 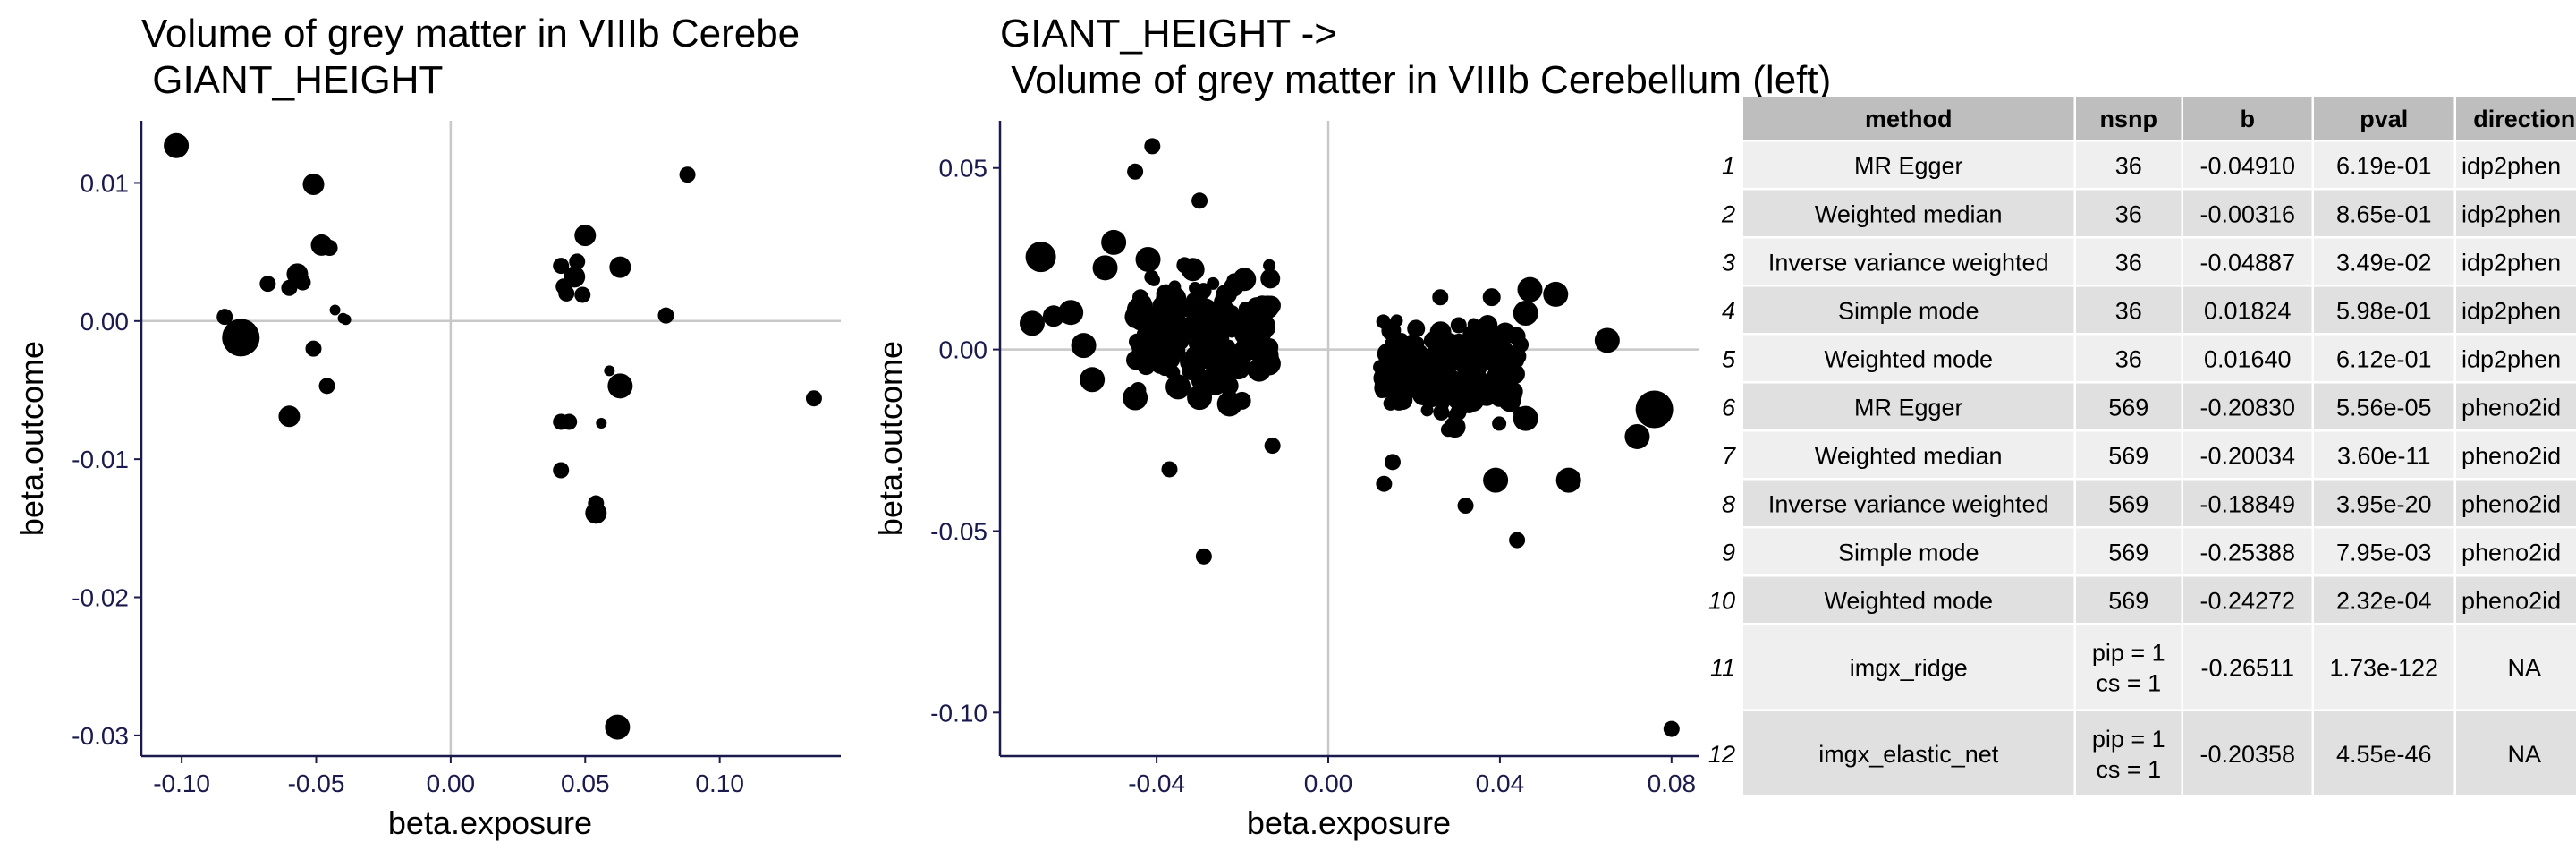 What do you see at coordinates (2149, 309) in the screenshot?
I see `table-row: Simple mode 36 0.01824 5.98e-01 idp2phen 4` at bounding box center [2149, 309].